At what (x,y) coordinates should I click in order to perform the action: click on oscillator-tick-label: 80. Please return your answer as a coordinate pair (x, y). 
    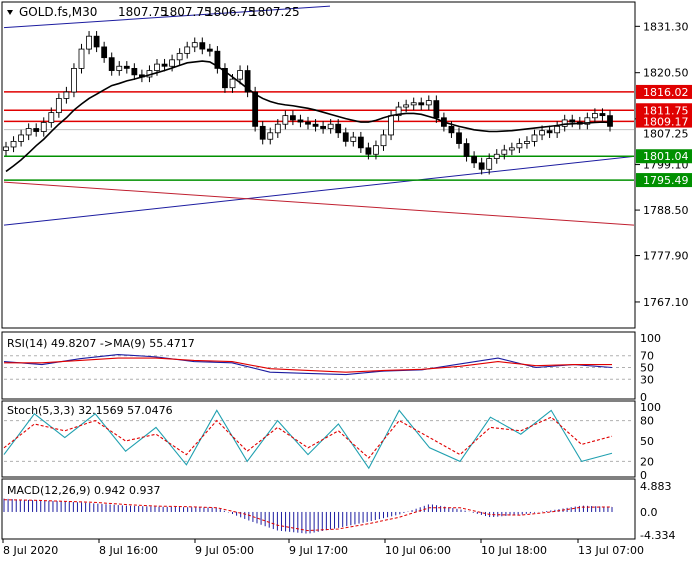
    Looking at the image, I should click on (647, 421).